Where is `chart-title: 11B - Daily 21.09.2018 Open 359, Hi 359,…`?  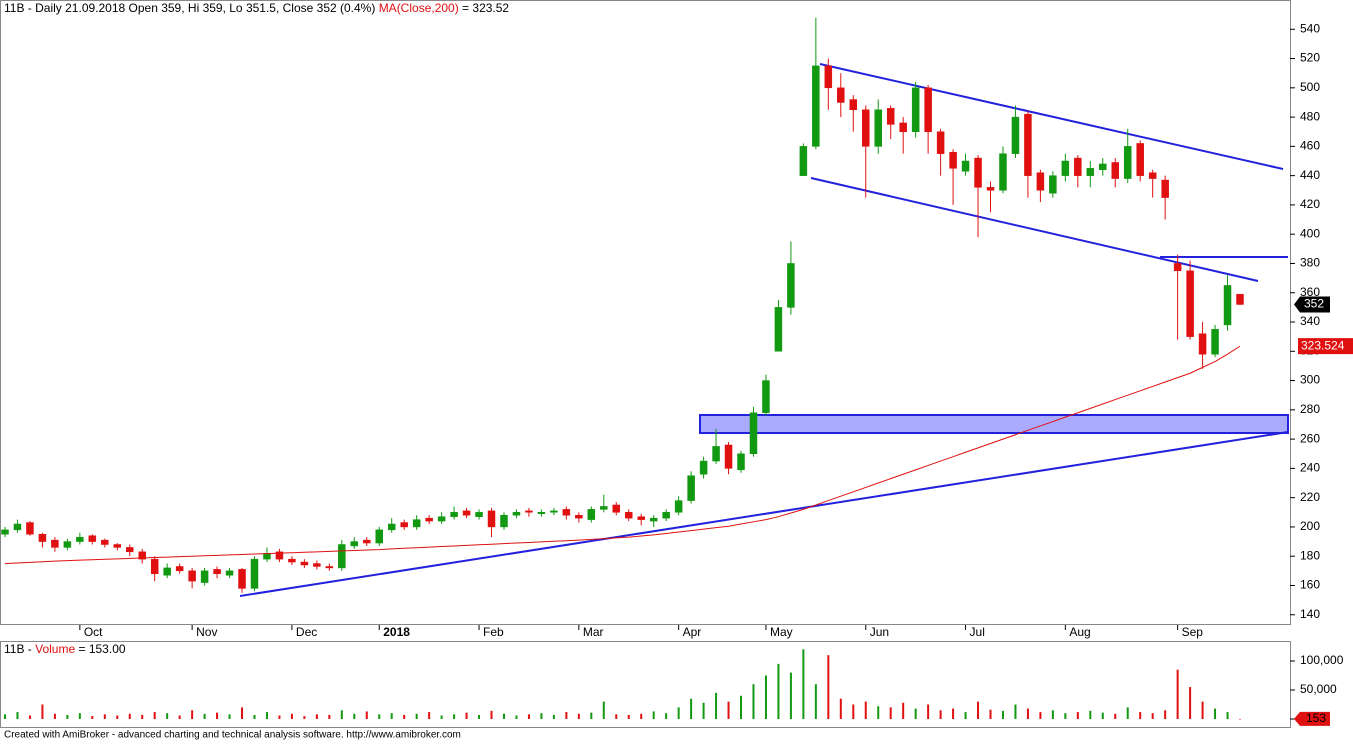
chart-title: 11B - Daily 21.09.2018 Open 359, Hi 359,… is located at coordinates (256, 8).